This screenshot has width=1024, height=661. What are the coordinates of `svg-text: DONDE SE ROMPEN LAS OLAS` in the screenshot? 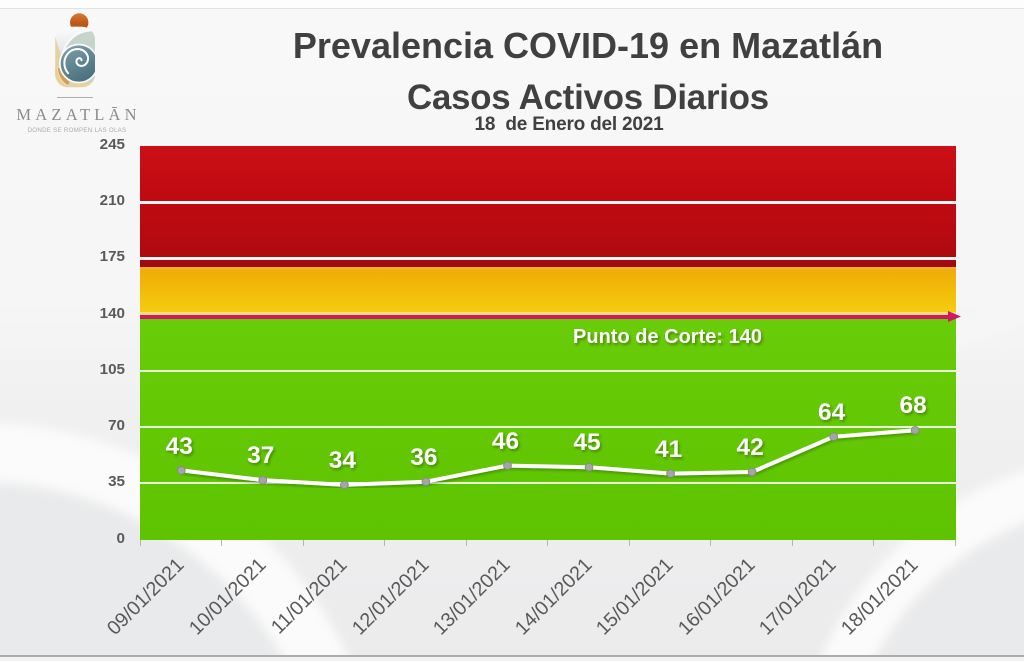 It's located at (77, 130).